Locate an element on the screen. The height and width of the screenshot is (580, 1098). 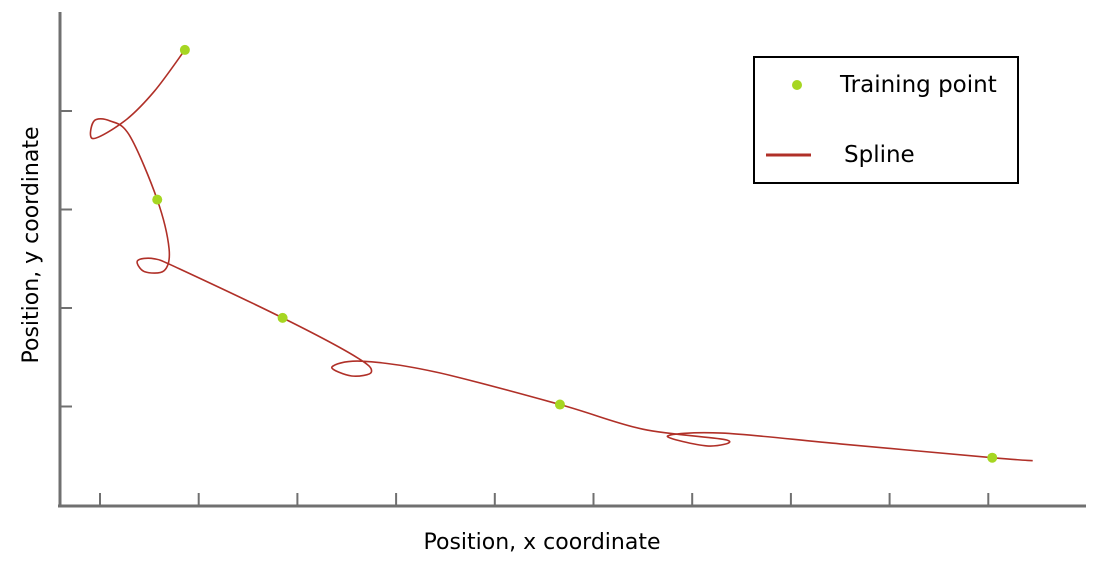
legend-spline-label: Spline is located at coordinates (879, 155).